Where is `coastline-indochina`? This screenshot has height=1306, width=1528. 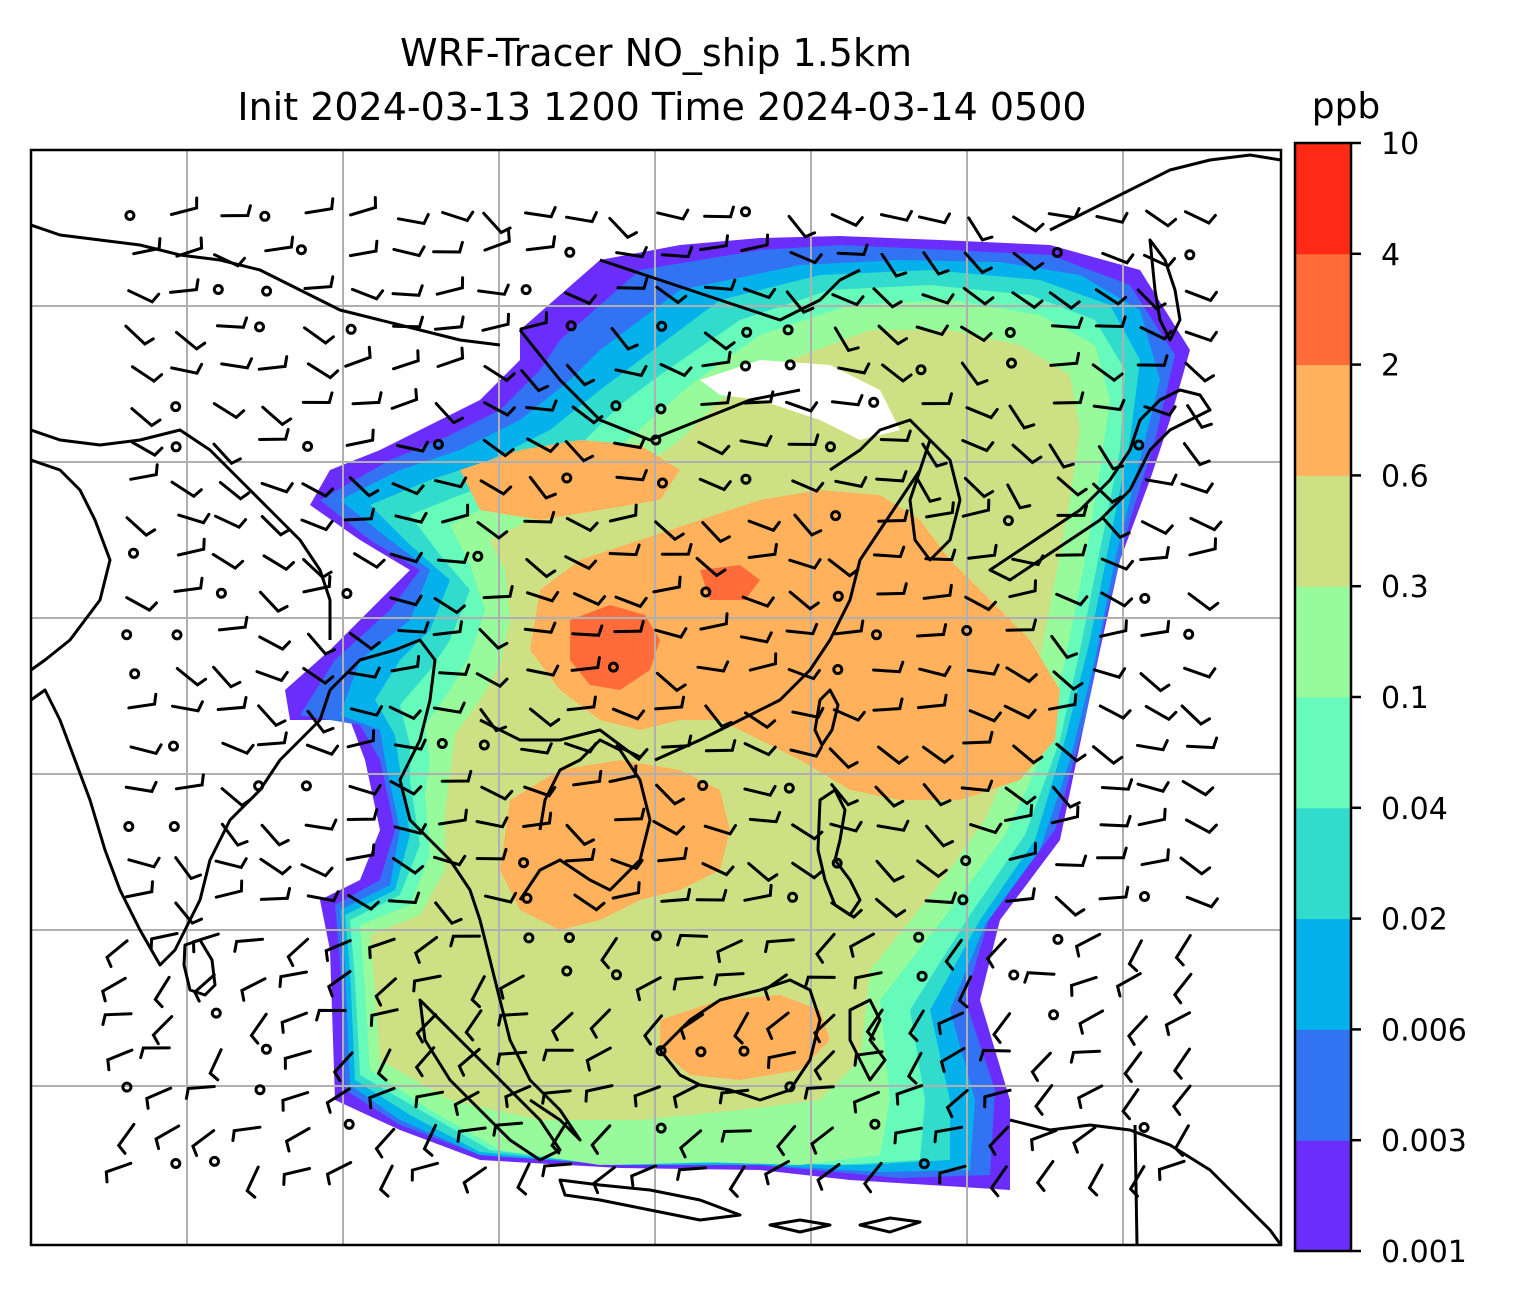
coastline-indochina is located at coordinates (575, 940).